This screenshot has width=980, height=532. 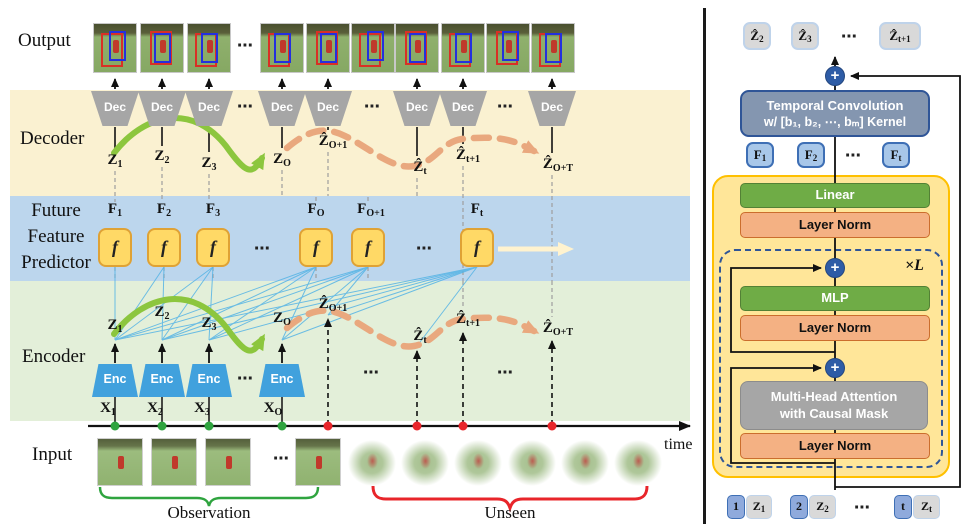 What do you see at coordinates (282, 160) in the screenshot?
I see `z-label: ZO` at bounding box center [282, 160].